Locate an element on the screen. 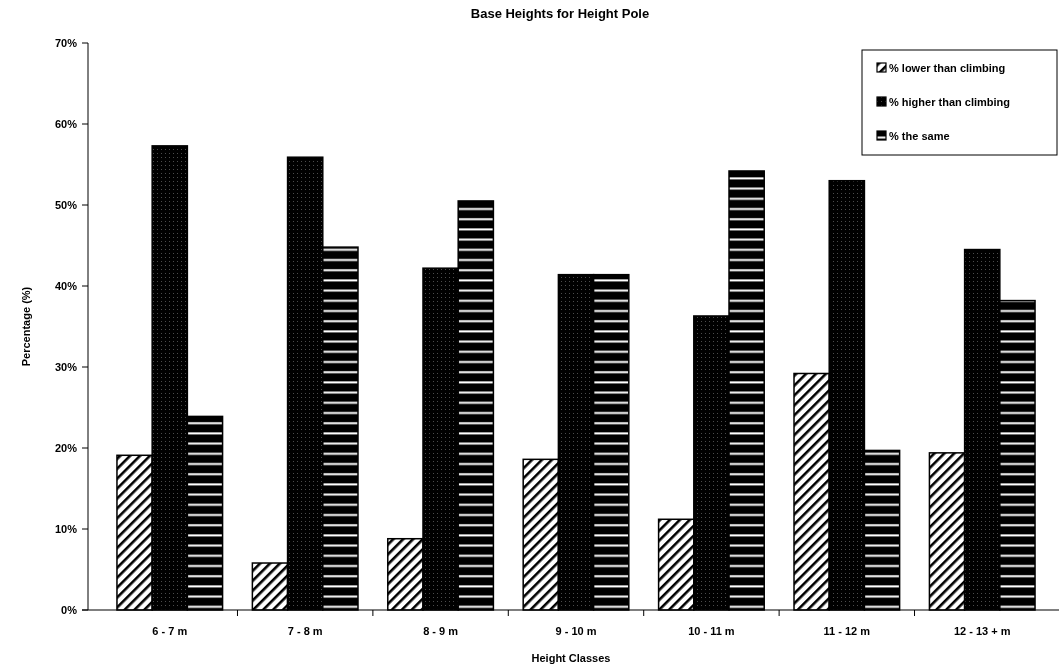 The image size is (1059, 668). x-tick-label: 7 - 8 m is located at coordinates (305, 631).